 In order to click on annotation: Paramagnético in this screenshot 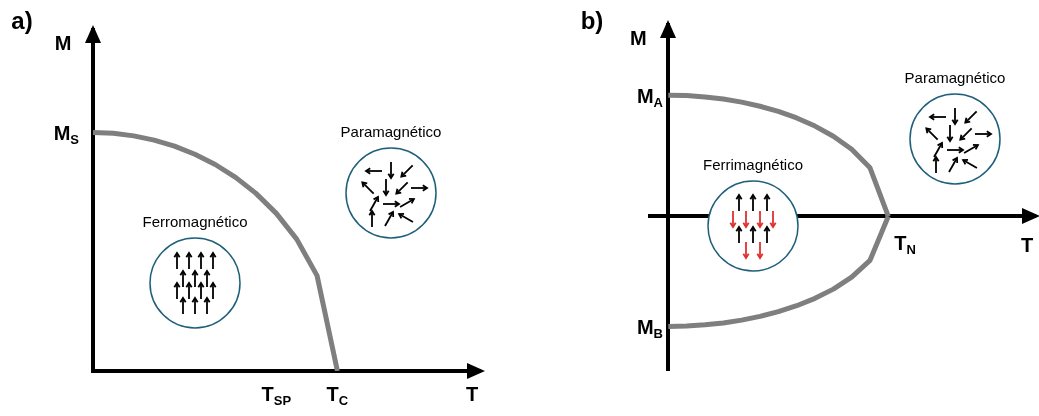, I will do `click(391, 131)`.